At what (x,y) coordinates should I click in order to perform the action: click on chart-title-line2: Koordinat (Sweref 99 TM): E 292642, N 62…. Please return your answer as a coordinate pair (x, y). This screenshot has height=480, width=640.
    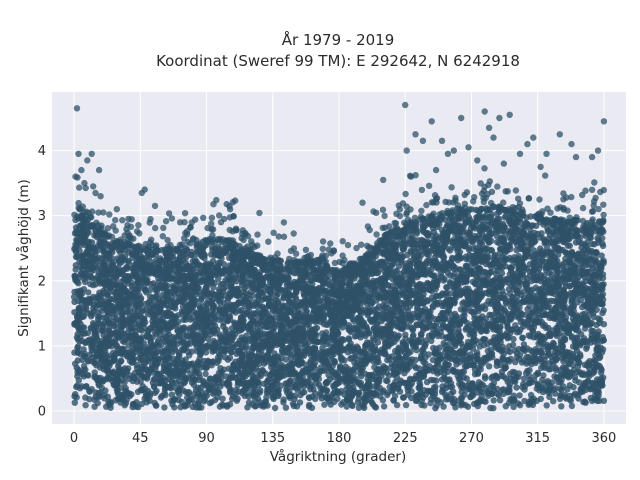
    Looking at the image, I should click on (338, 61).